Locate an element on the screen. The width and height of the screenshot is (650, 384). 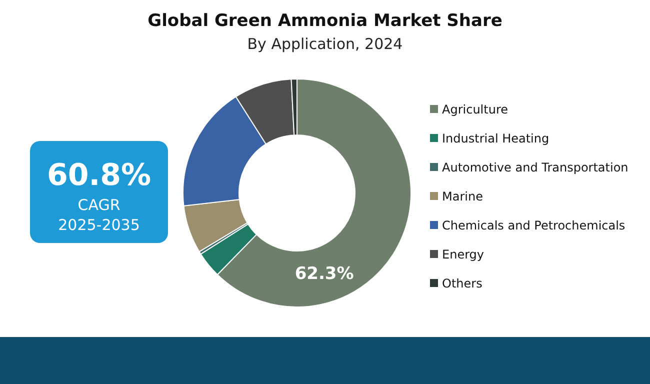
legend-label: Automotive and Transportation is located at coordinates (535, 167).